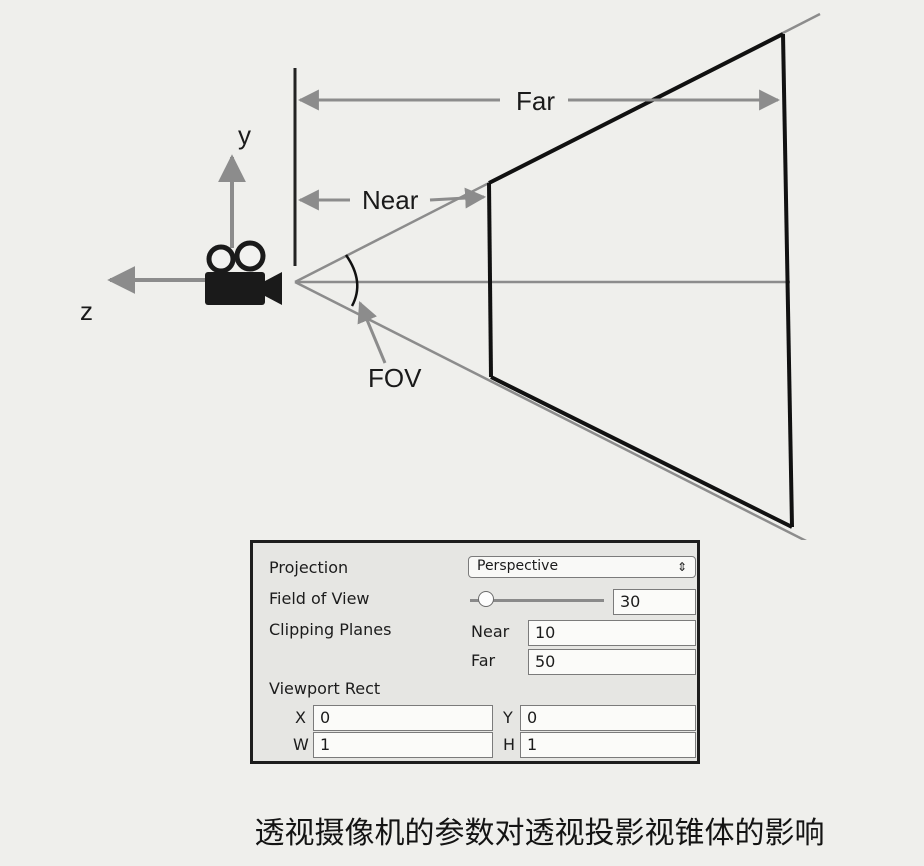  I want to click on far-field-label: Far, so click(483, 660).